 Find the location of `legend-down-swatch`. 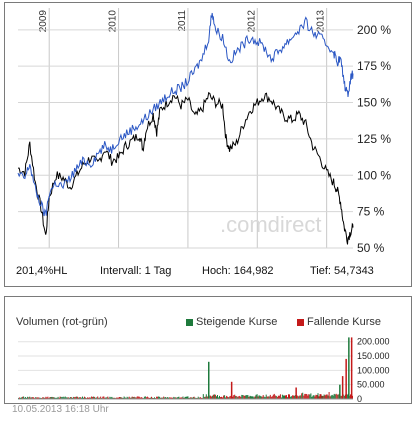

legend-down-swatch is located at coordinates (300, 322).